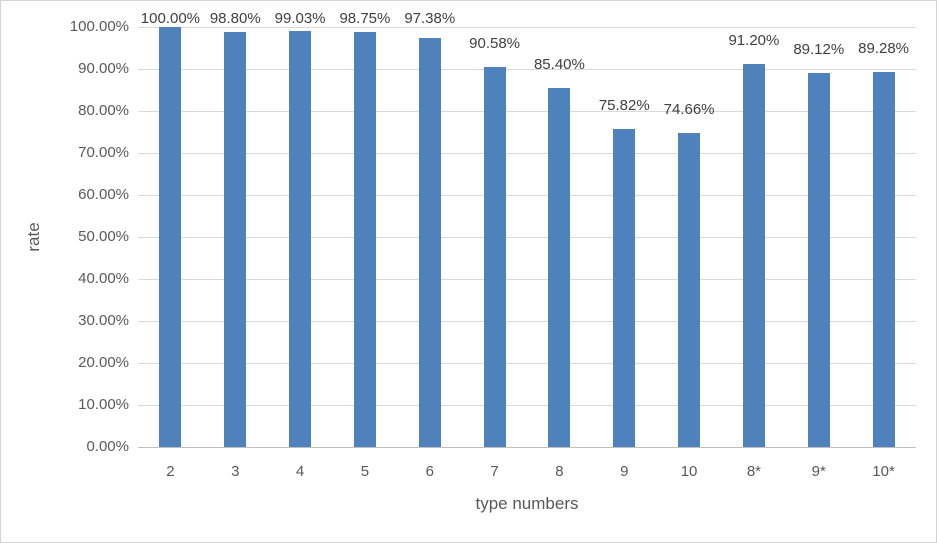 The width and height of the screenshot is (937, 543). Describe the element at coordinates (365, 471) in the screenshot. I see `x-category-label: 5` at that location.